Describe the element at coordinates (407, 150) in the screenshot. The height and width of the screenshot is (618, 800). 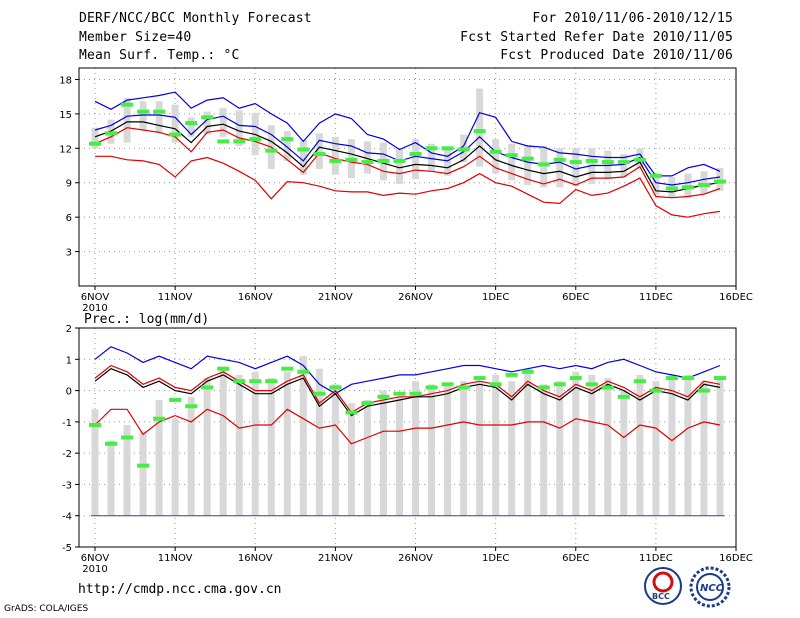
I see `series-line-upper` at that location.